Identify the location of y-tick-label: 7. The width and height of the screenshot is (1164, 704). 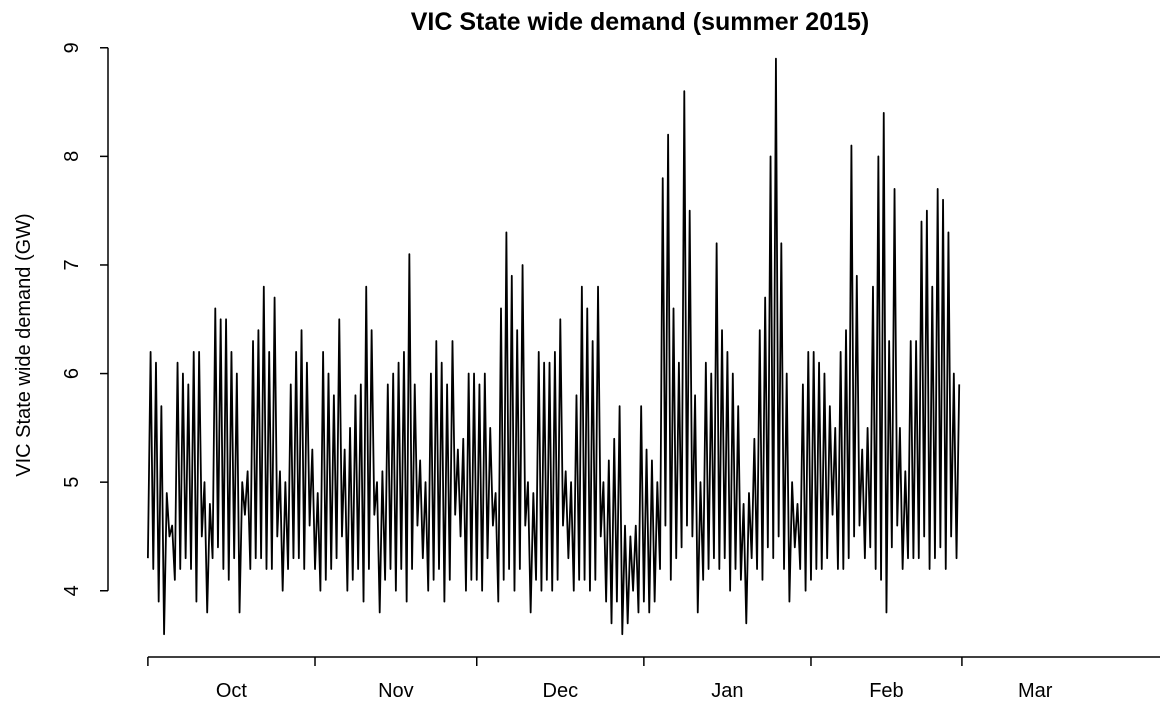
(72, 264).